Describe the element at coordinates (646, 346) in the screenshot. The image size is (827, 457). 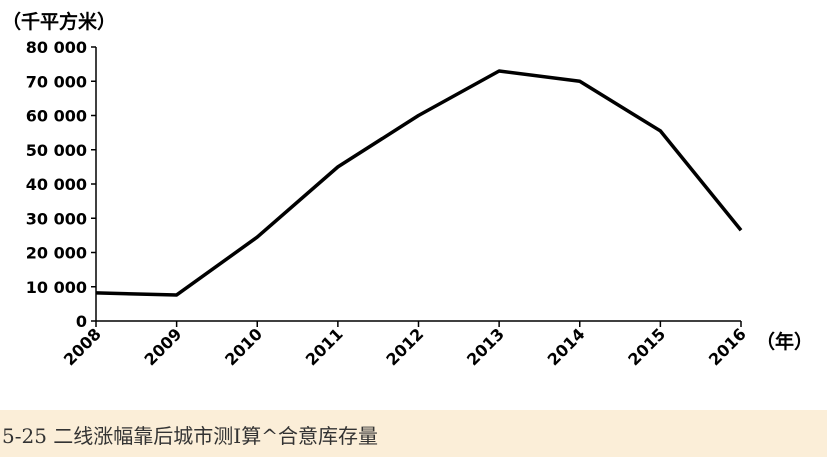
I see `x-tick-label: 2015` at that location.